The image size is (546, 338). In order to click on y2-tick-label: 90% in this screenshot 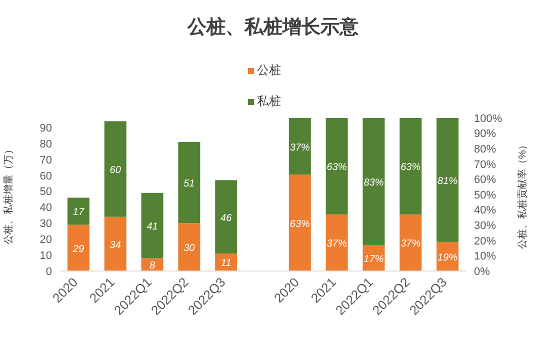, I will do `click(485, 134)`.